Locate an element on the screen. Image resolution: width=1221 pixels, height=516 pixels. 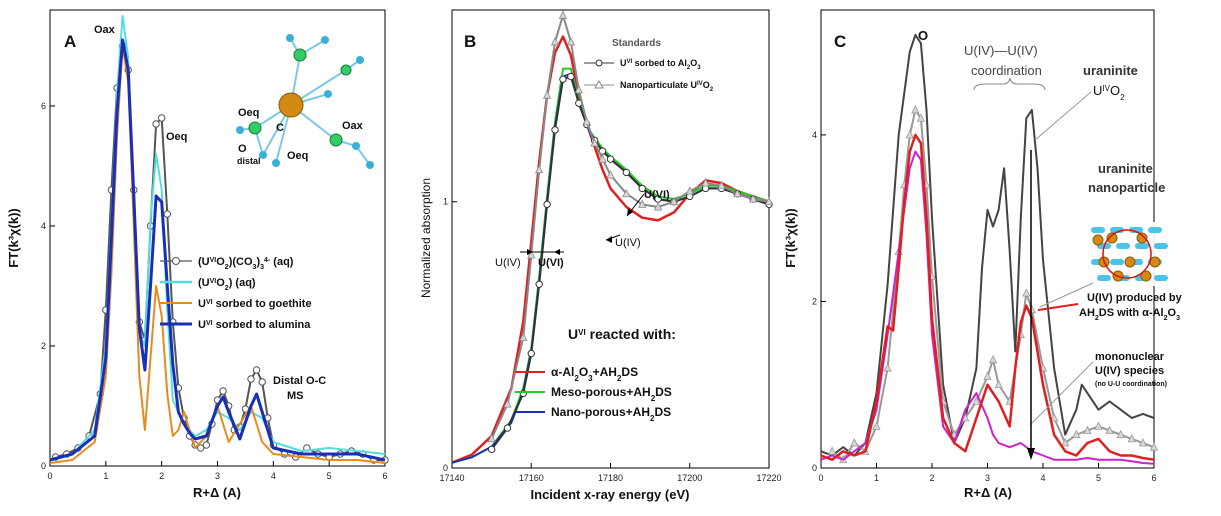
annotation-oeq: Oeq is located at coordinates (176, 137).